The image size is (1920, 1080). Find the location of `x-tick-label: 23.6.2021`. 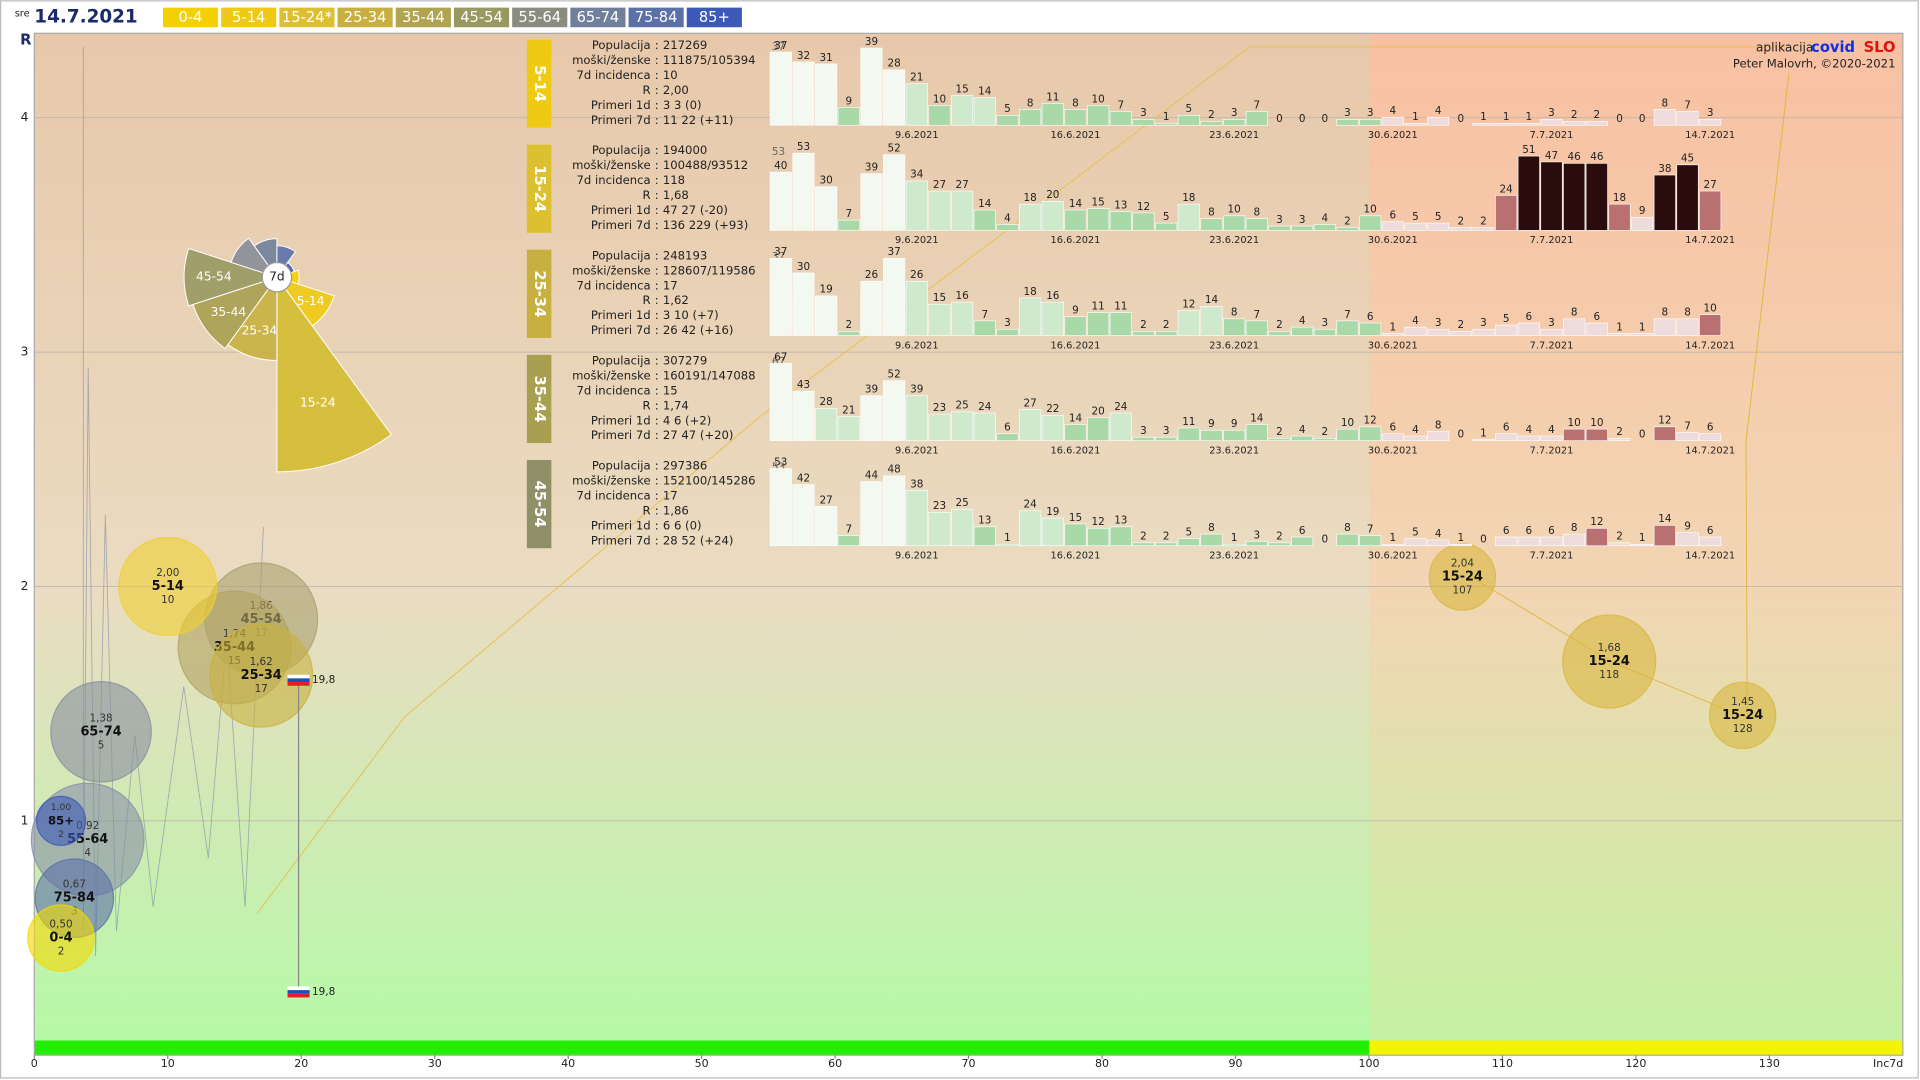

x-tick-label: 23.6.2021 is located at coordinates (1234, 556).